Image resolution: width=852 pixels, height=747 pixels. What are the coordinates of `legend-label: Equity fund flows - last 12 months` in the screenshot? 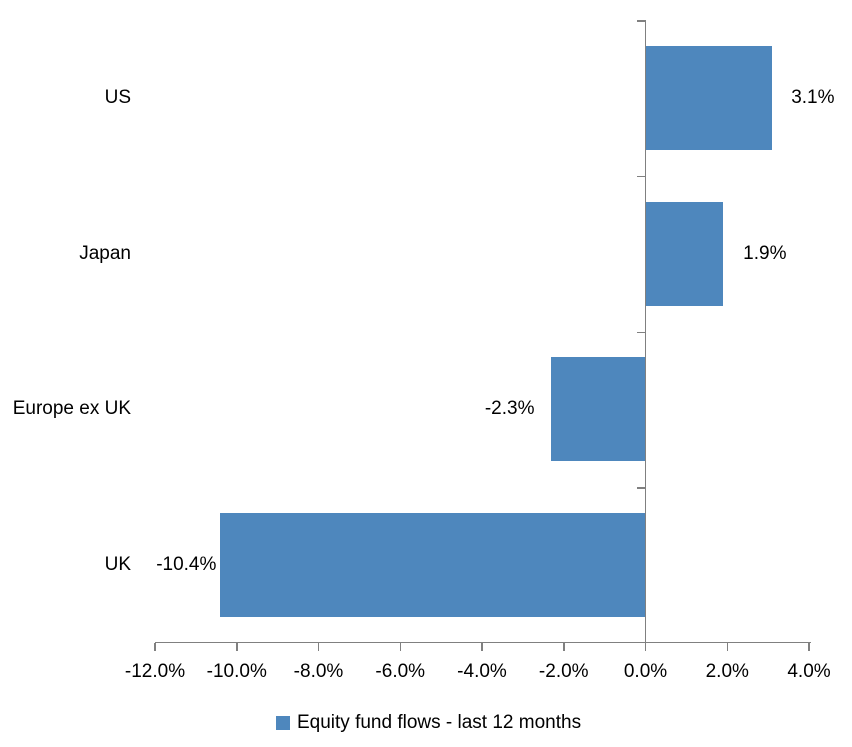 It's located at (439, 722).